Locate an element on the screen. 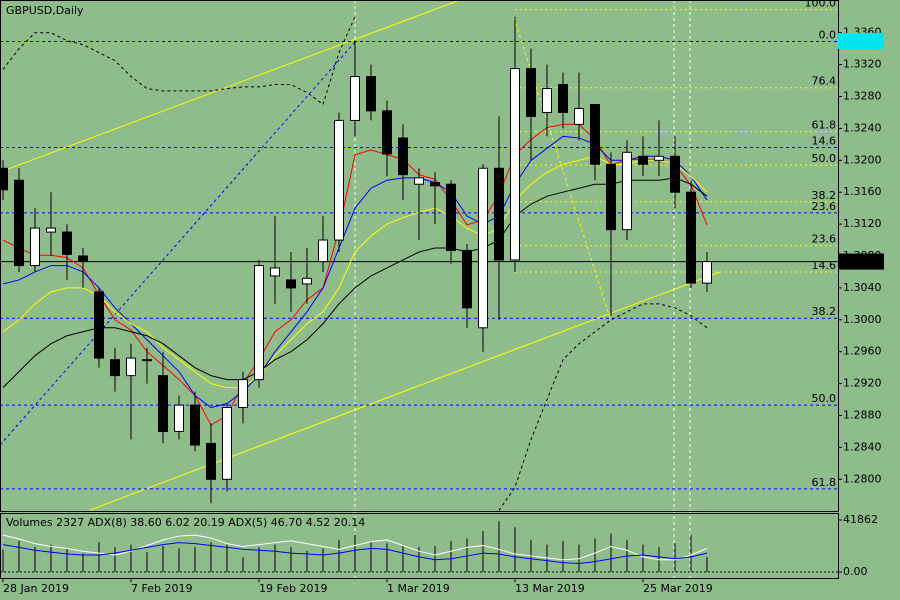 The image size is (900, 600). x-tick-label: 19 Feb 2019 is located at coordinates (293, 588).